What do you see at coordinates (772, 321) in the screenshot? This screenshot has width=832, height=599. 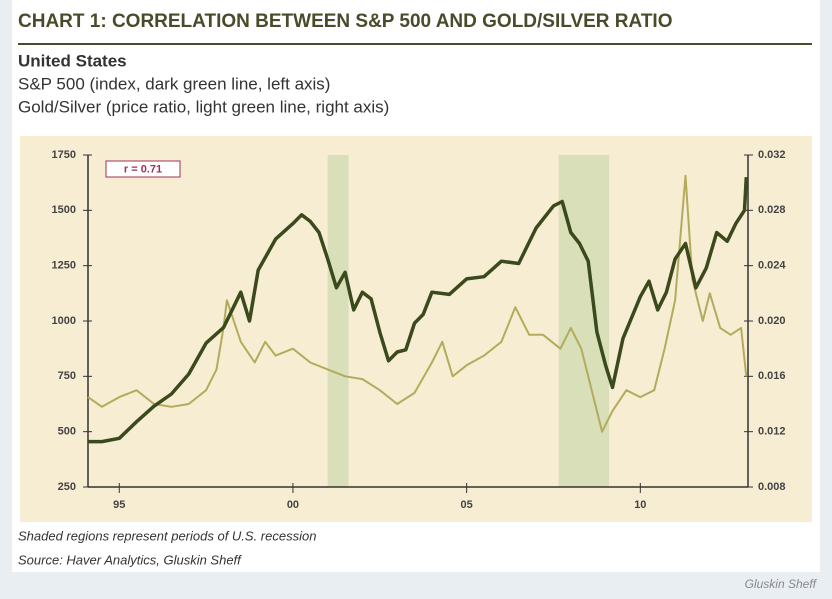 I see `y2-tick-label: 0.020` at bounding box center [772, 321].